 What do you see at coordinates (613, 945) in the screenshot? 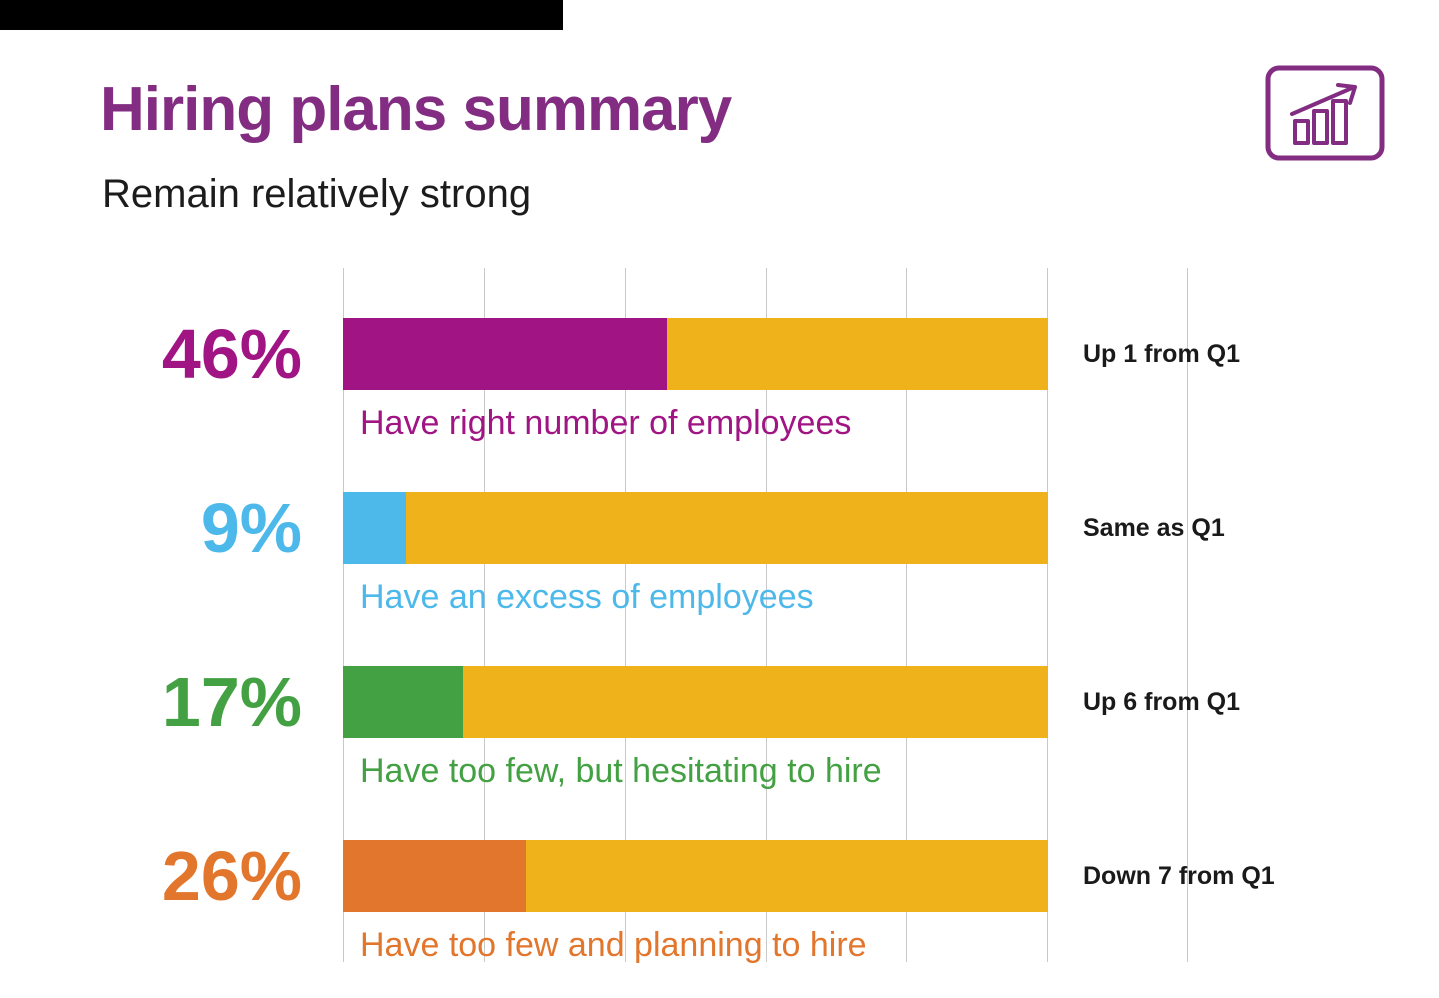
I see `bar-category-label: Have too few and planning to hire` at bounding box center [613, 945].